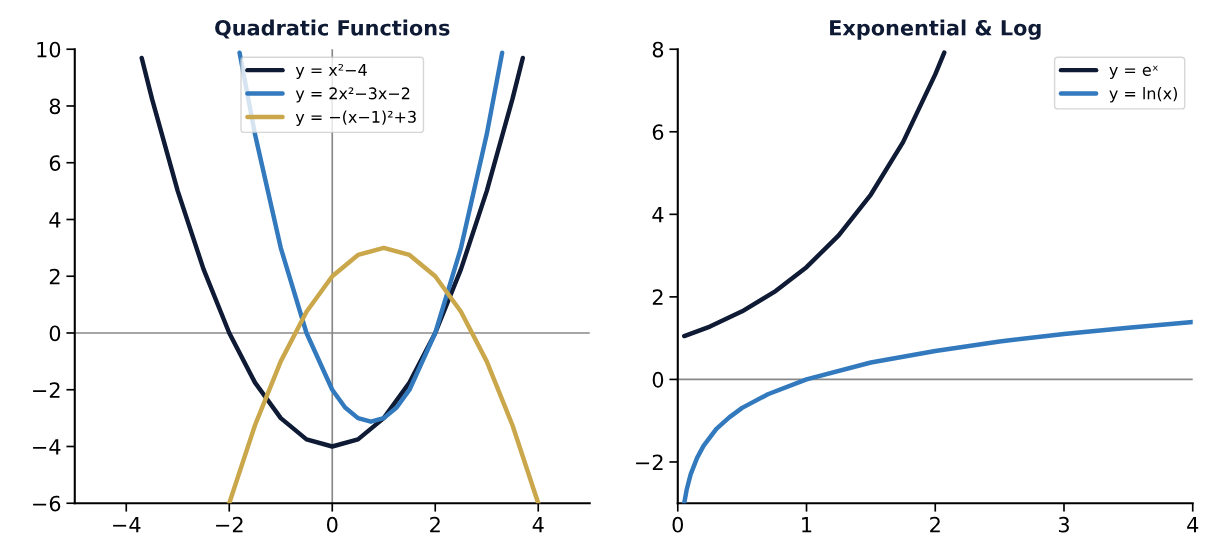 The width and height of the screenshot is (1206, 547). What do you see at coordinates (807, 525) in the screenshot?
I see `x-tick-label: 1` at bounding box center [807, 525].